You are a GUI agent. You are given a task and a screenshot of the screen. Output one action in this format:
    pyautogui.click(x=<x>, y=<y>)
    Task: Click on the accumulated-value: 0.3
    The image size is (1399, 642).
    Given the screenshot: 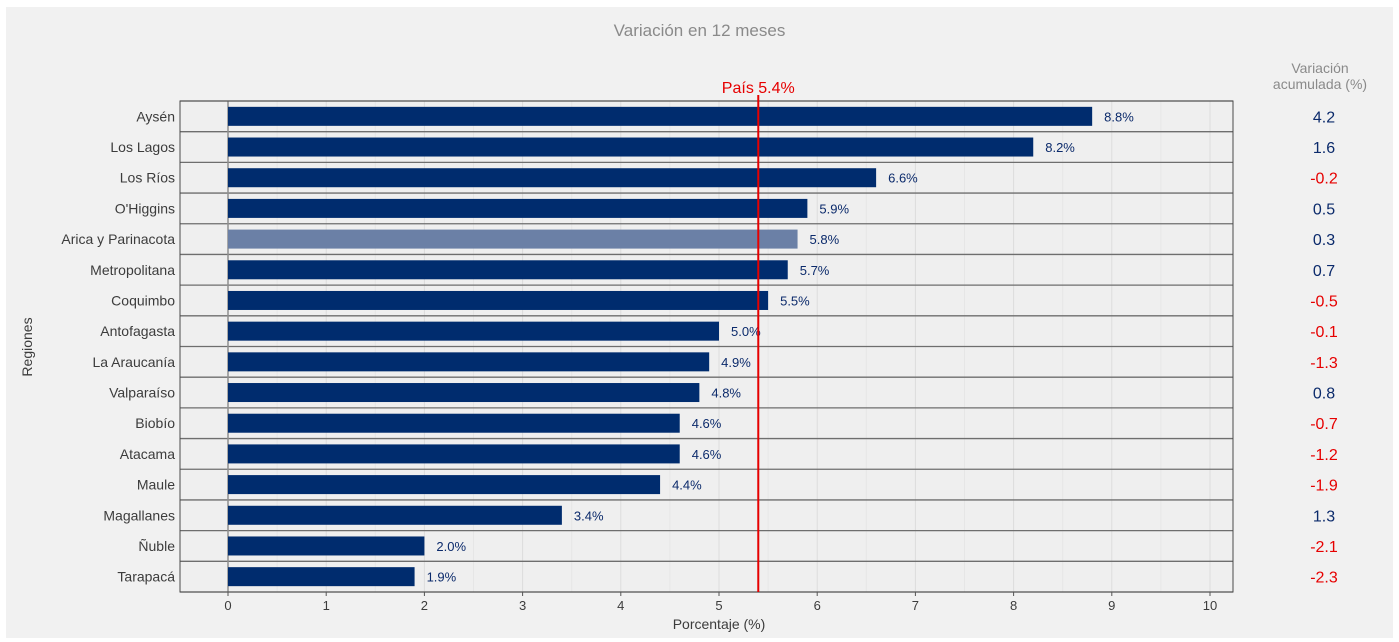 What is the action you would take?
    pyautogui.click(x=1324, y=240)
    